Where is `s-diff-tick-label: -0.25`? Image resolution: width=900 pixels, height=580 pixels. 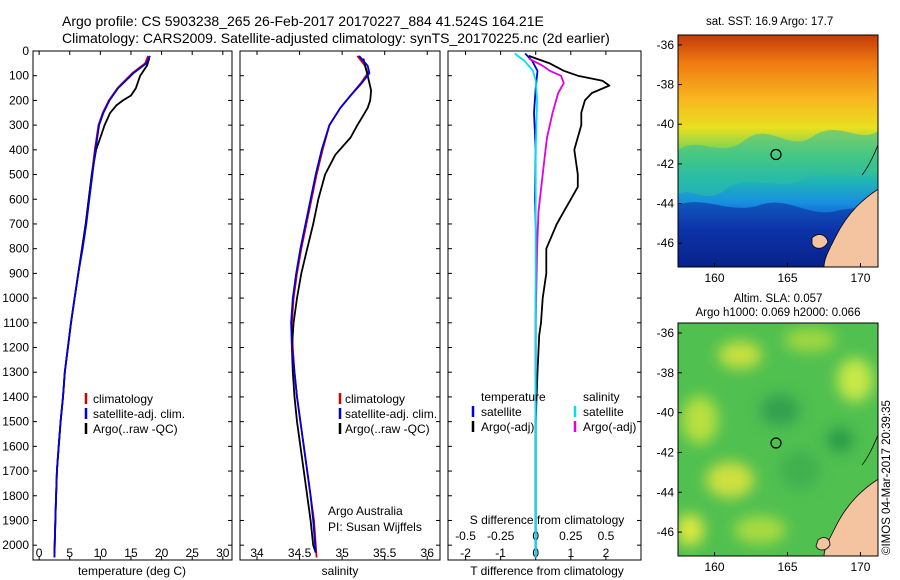 s-diff-tick-label: -0.25 is located at coordinates (501, 536).